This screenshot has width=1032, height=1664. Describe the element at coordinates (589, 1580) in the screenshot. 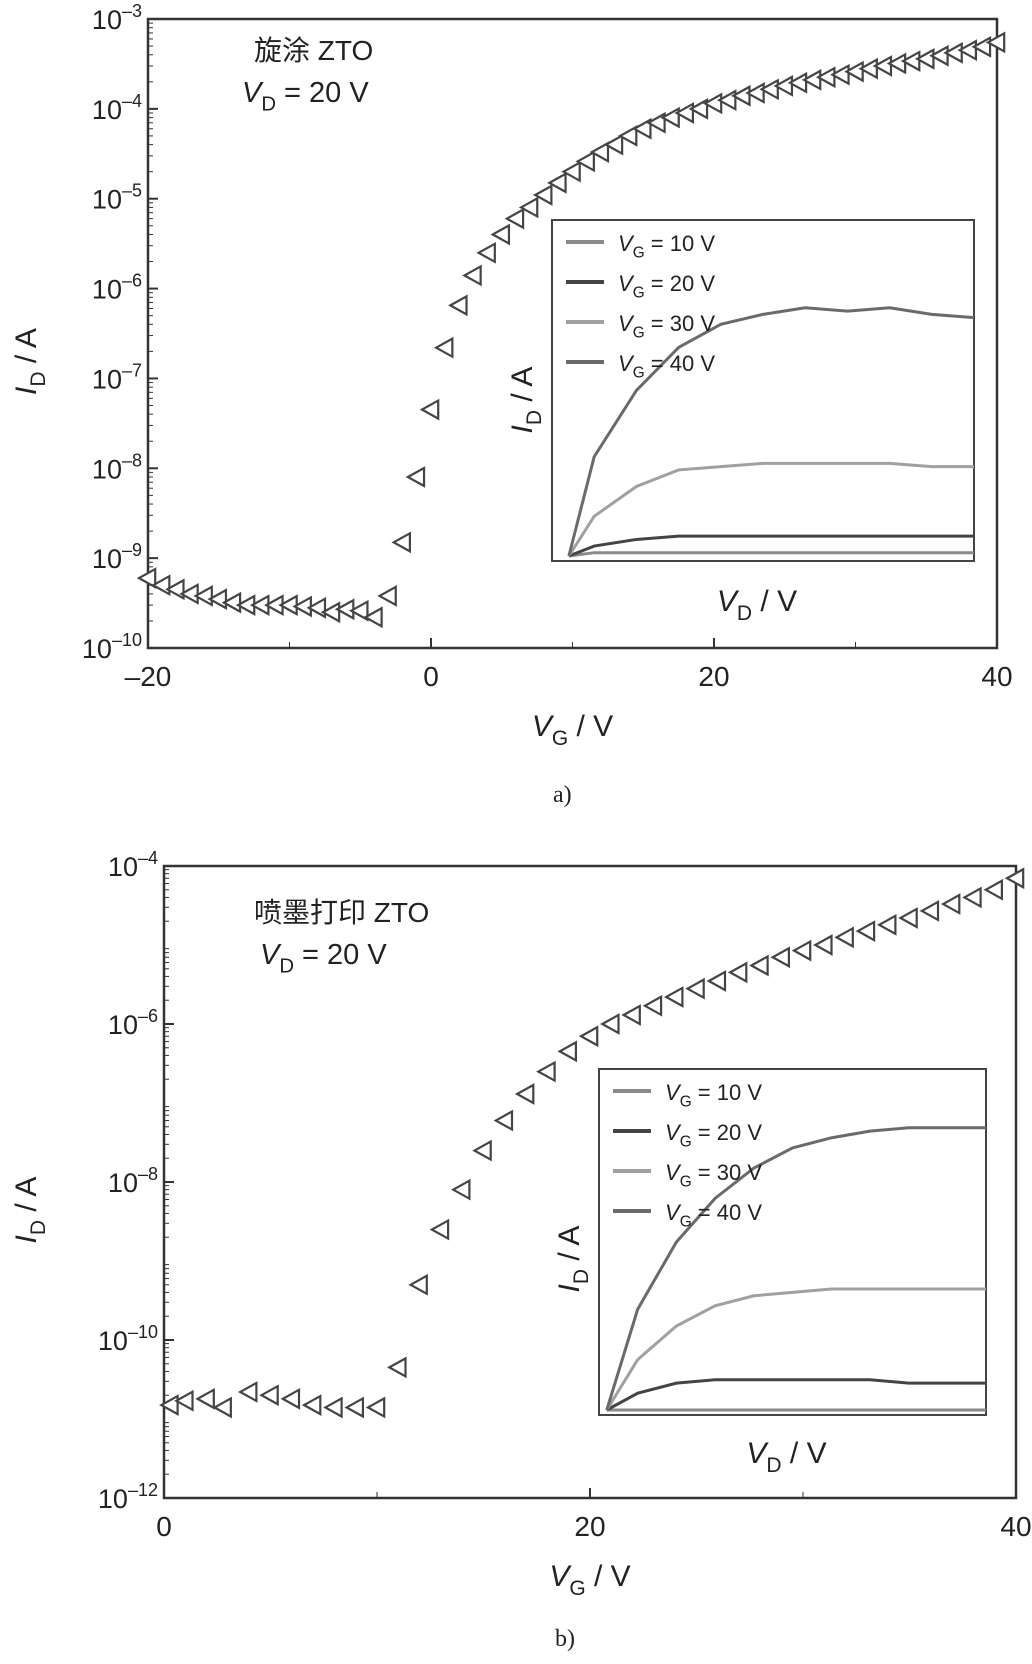

I see `x-axis-label: VG / V` at that location.